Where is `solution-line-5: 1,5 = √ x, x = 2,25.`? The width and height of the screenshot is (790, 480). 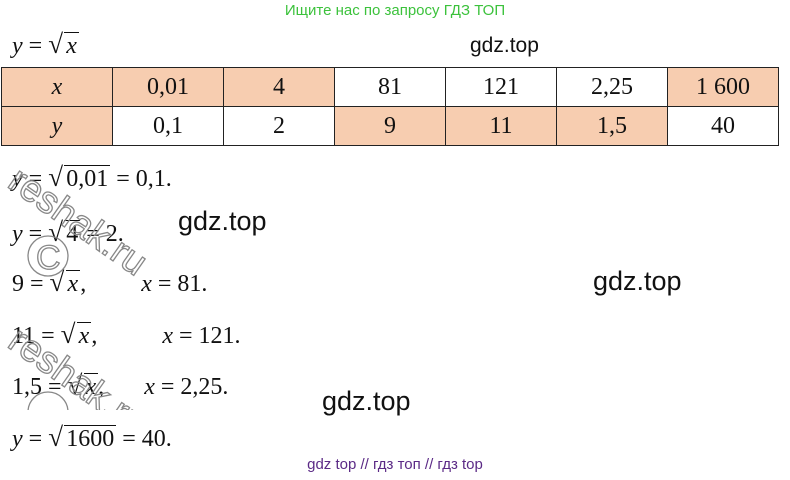
solution-line-5: 1,5 = √ x, x = 2,25. is located at coordinates (120, 385).